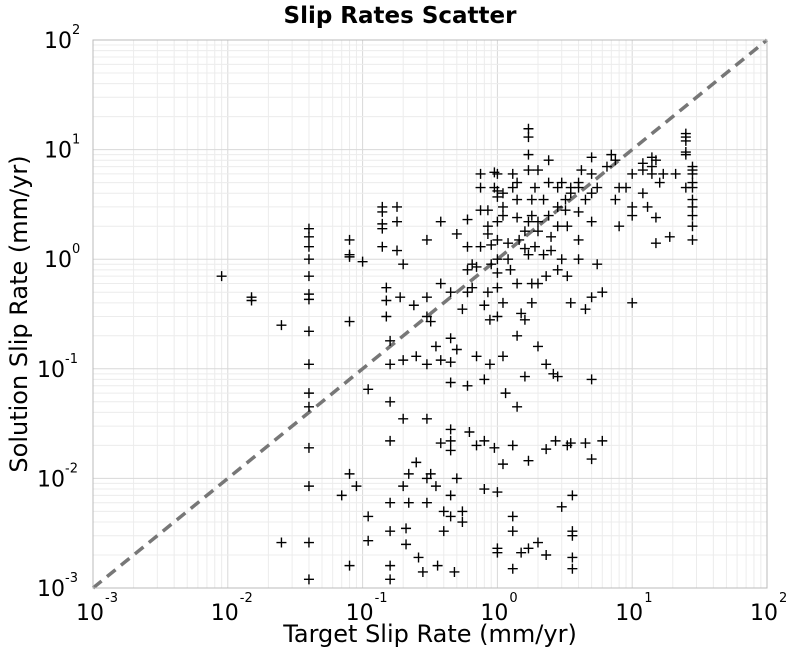 The width and height of the screenshot is (800, 650). What do you see at coordinates (76, 30) in the screenshot?
I see `y-tick-exponent: 2` at bounding box center [76, 30].